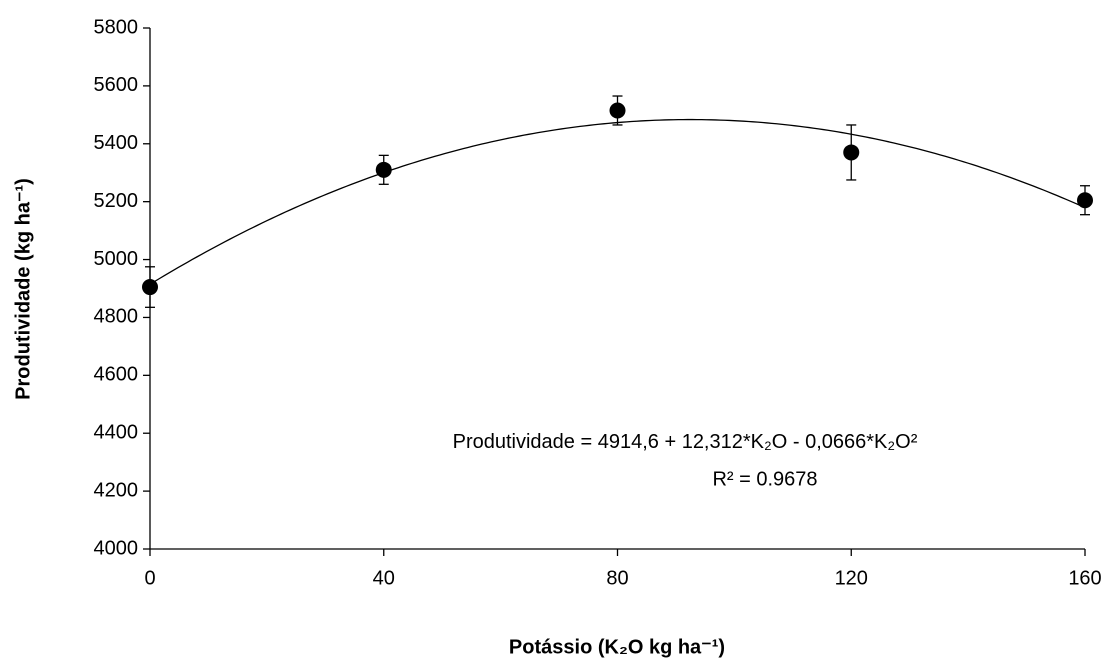 This screenshot has width=1108, height=660. I want to click on equation-term: 4914,6, so click(628, 442).